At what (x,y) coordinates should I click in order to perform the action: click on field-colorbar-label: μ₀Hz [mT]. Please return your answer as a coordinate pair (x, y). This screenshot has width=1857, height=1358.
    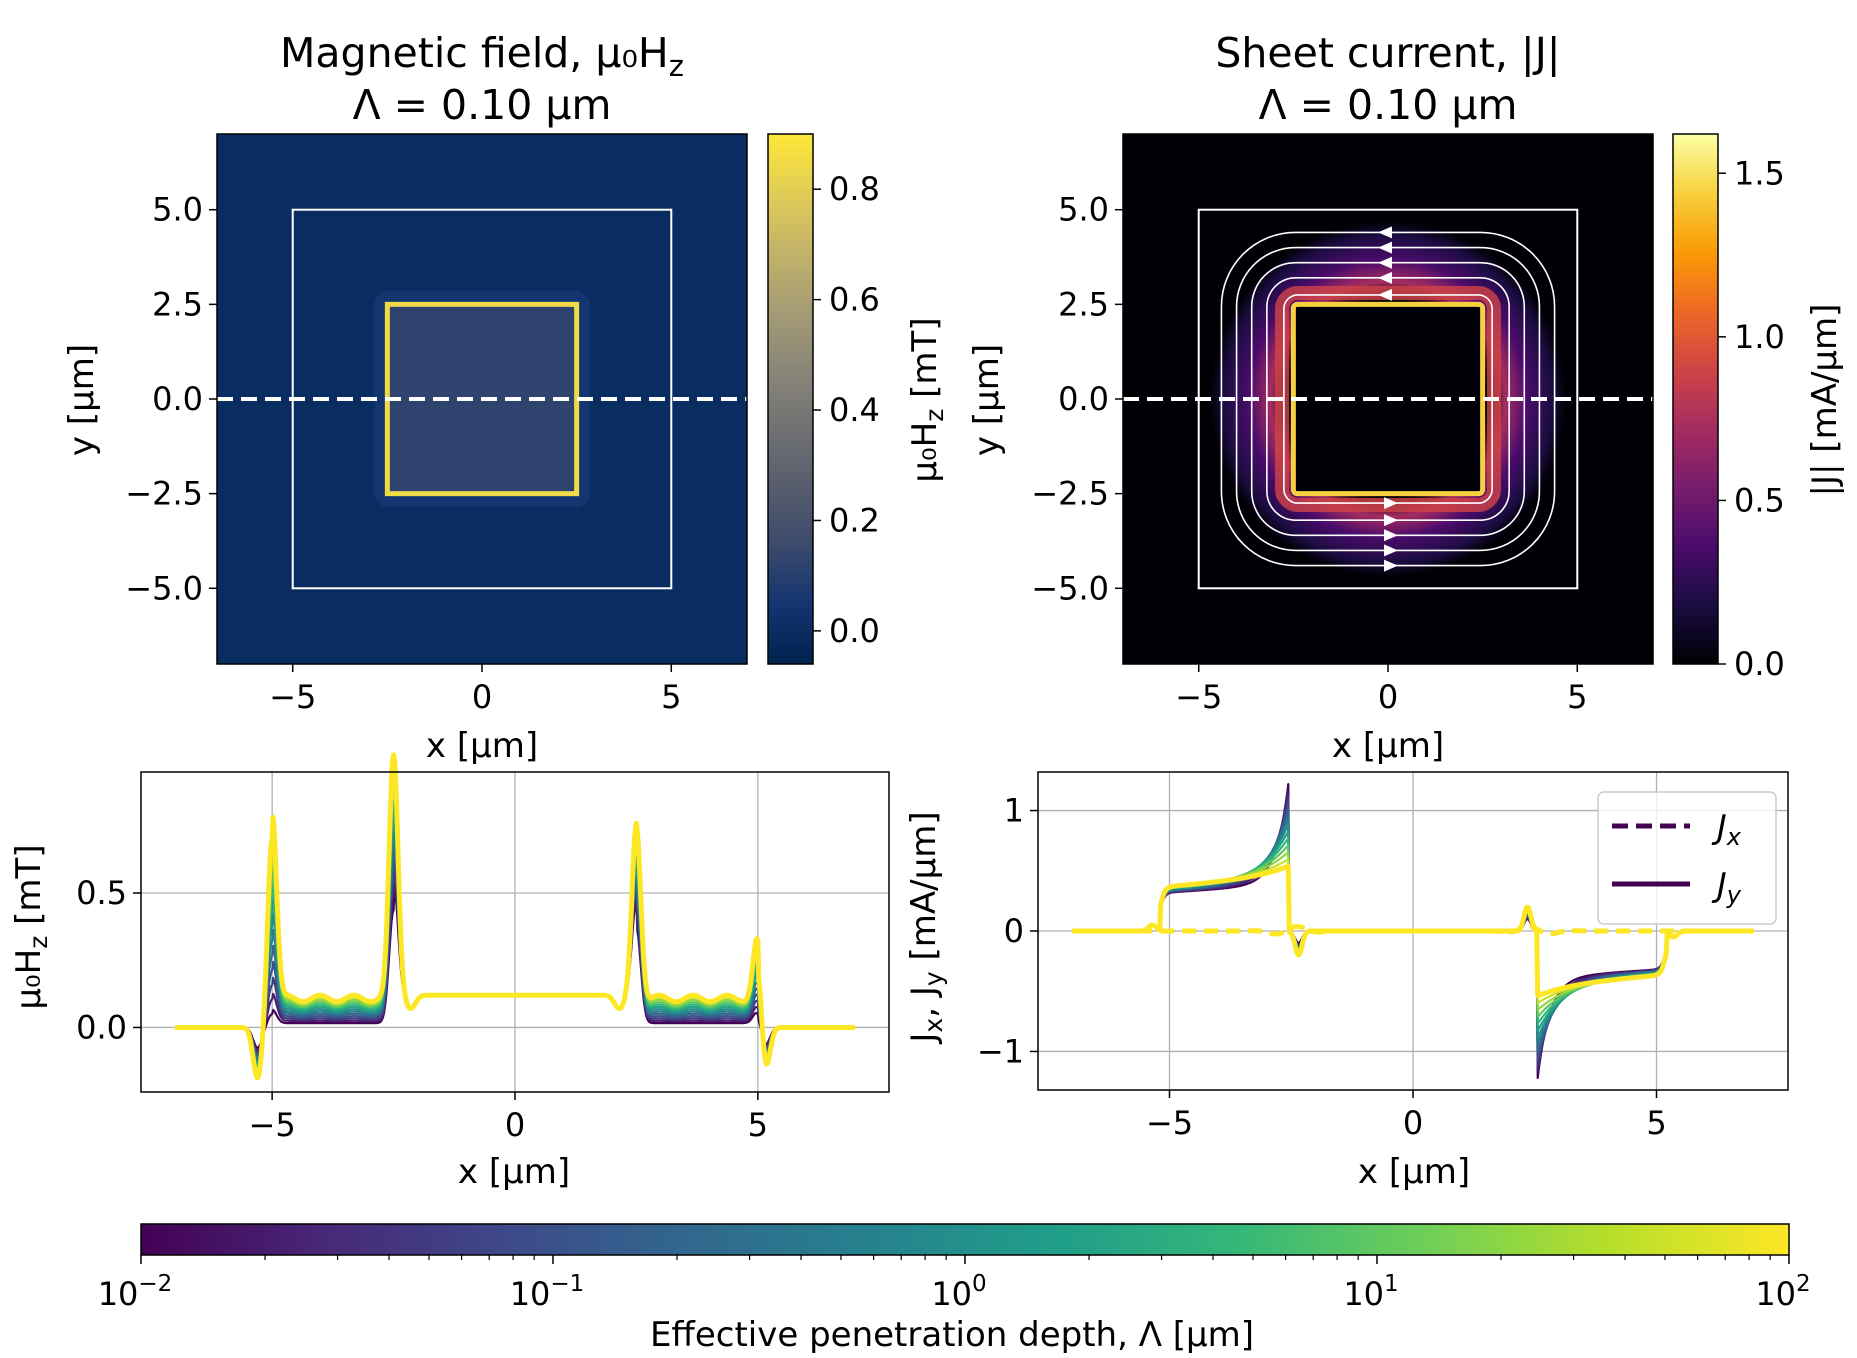
    Looking at the image, I should click on (927, 399).